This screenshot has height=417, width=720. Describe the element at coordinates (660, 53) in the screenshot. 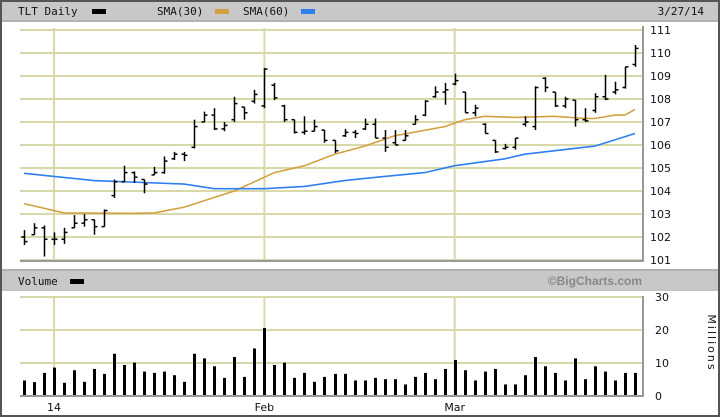

I see `price-tick-label: 110` at that location.